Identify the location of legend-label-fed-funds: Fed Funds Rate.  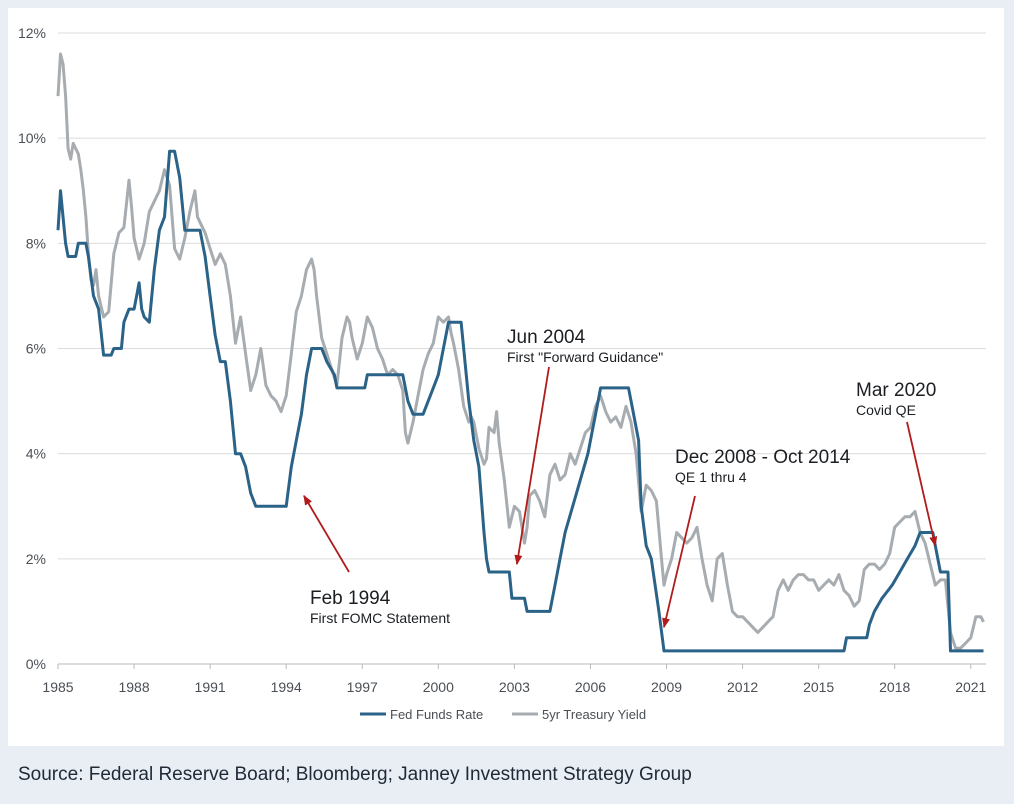
(436, 714).